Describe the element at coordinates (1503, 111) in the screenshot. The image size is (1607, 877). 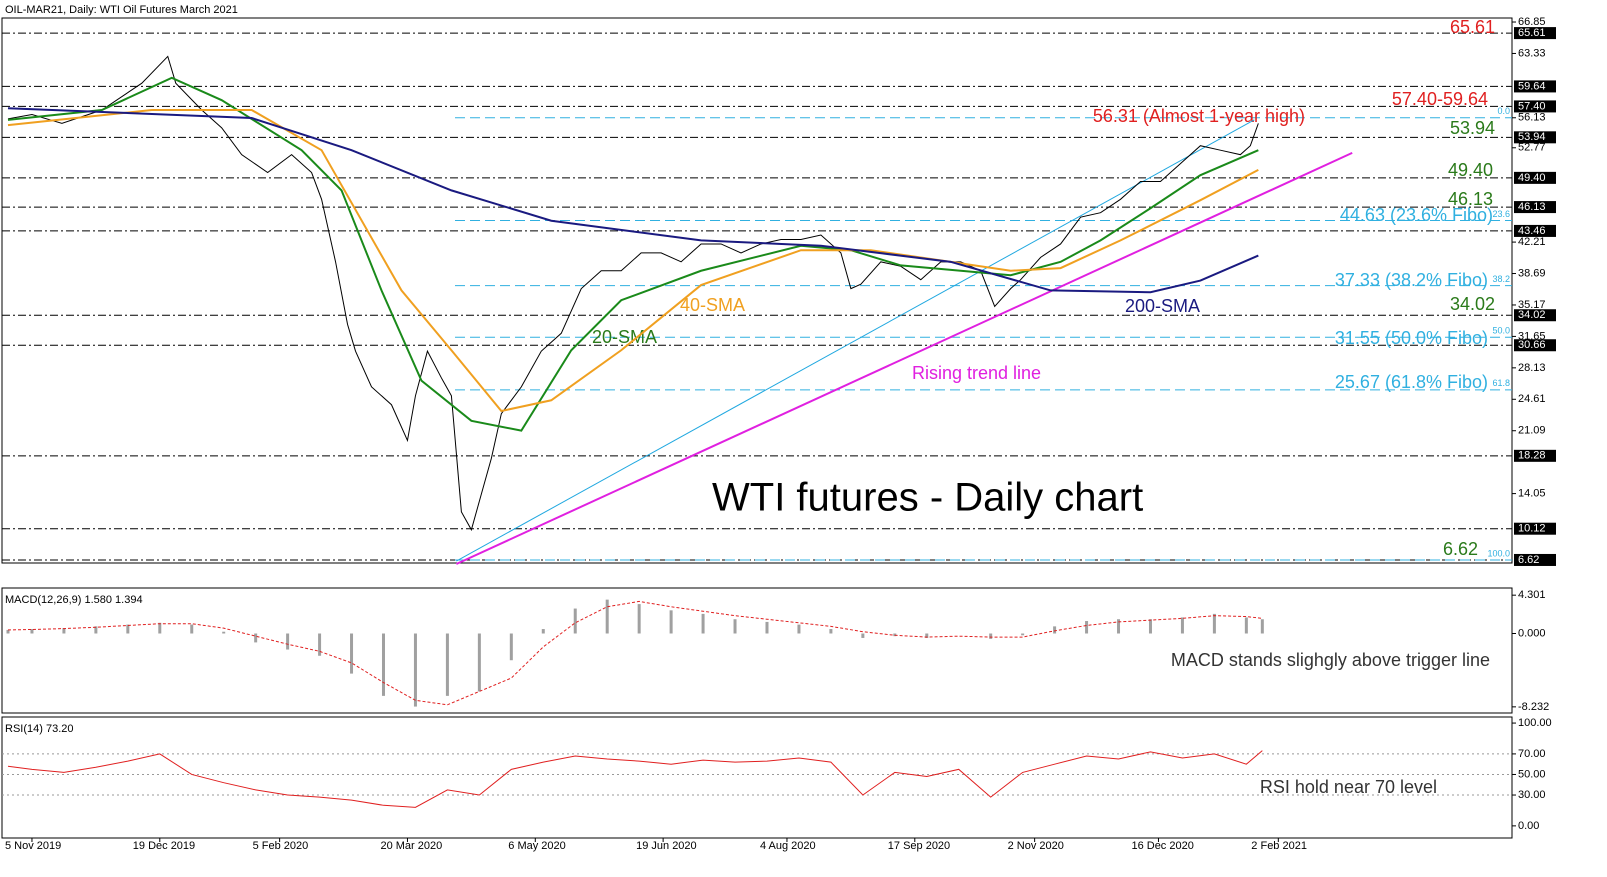
I see `fibo-label: 0.0` at that location.